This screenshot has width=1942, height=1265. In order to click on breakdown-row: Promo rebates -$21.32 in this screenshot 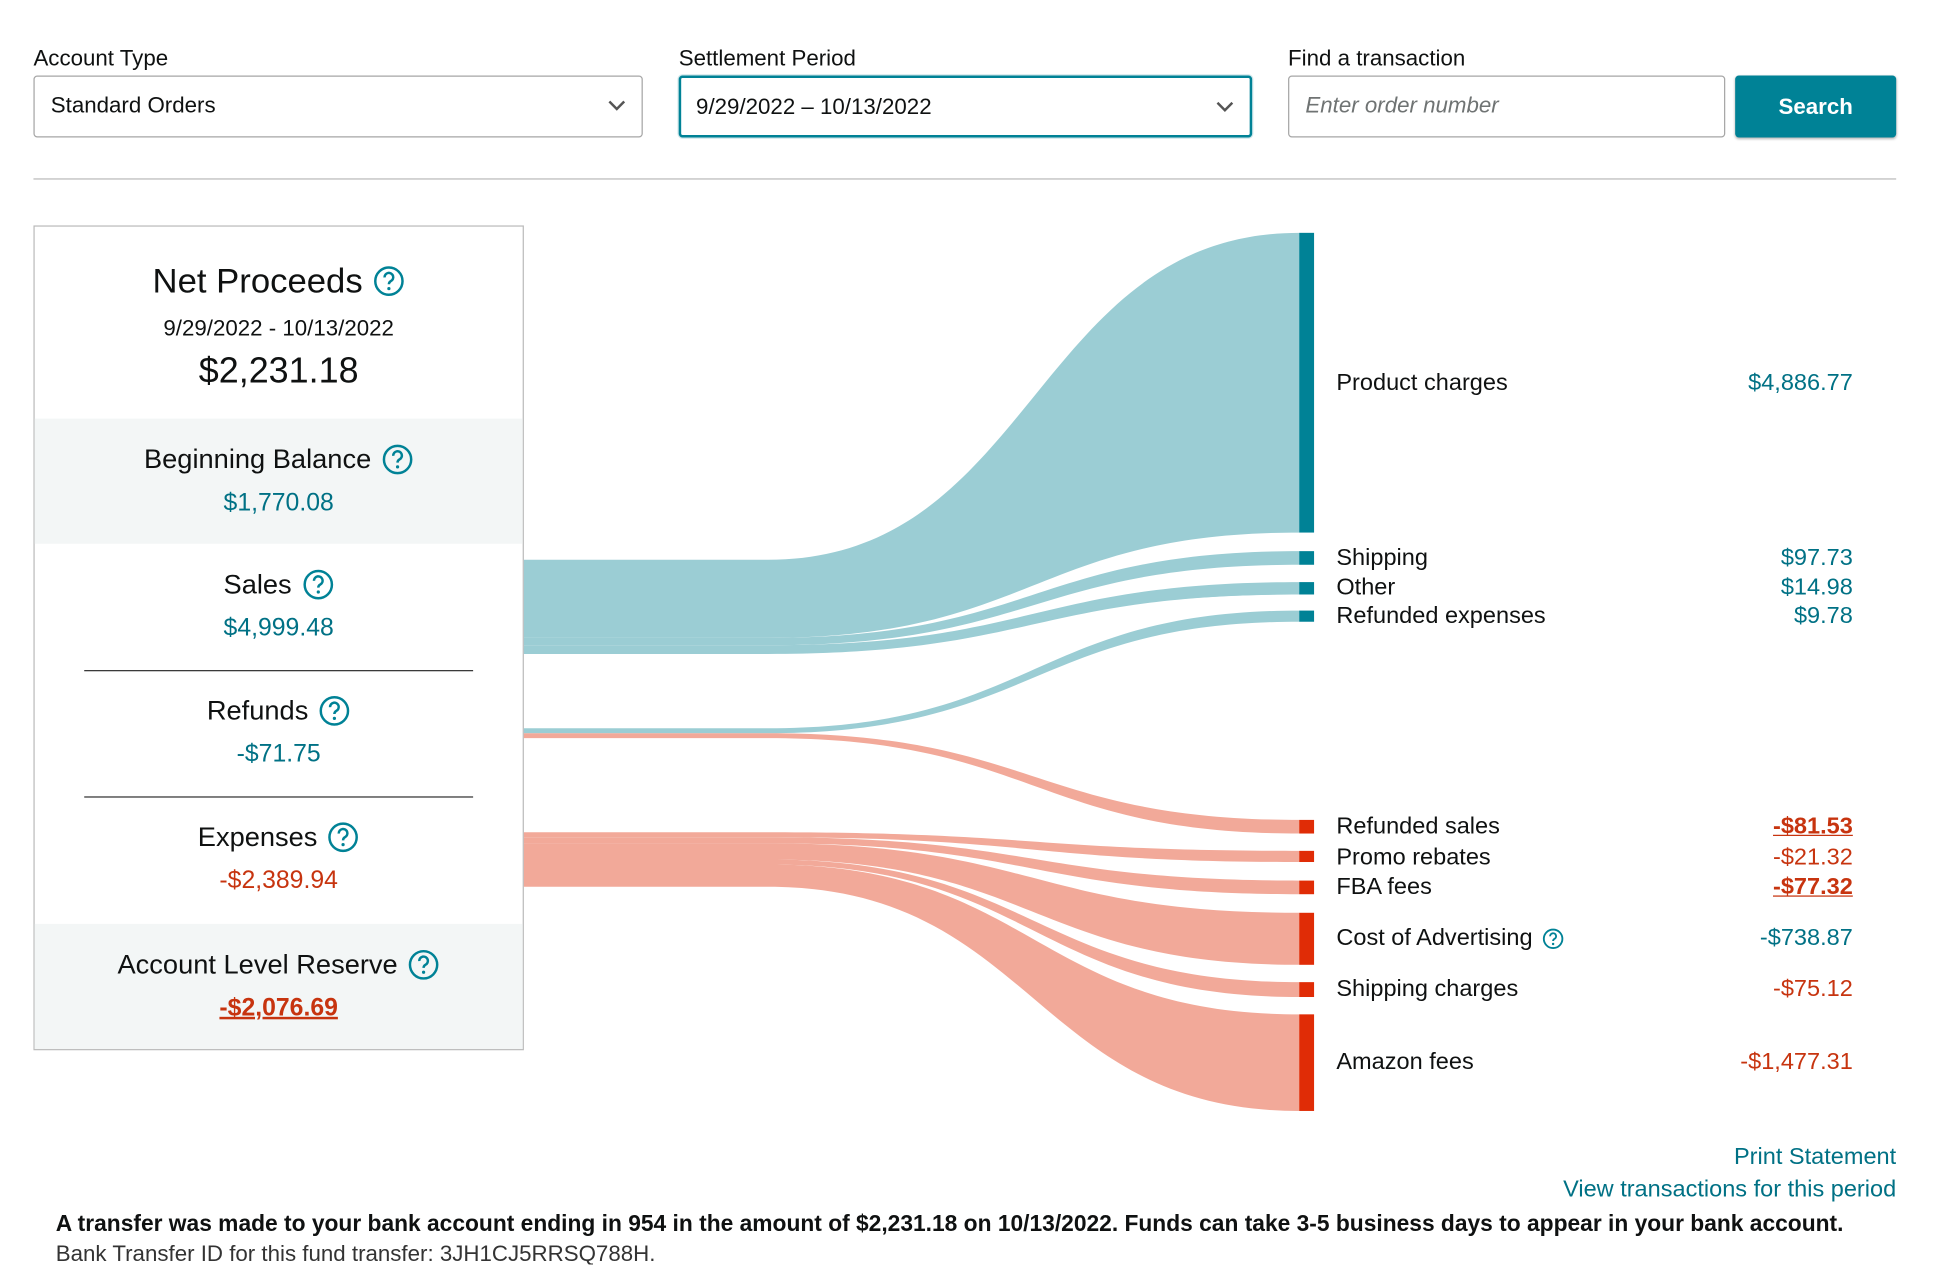, I will do `click(1594, 858)`.